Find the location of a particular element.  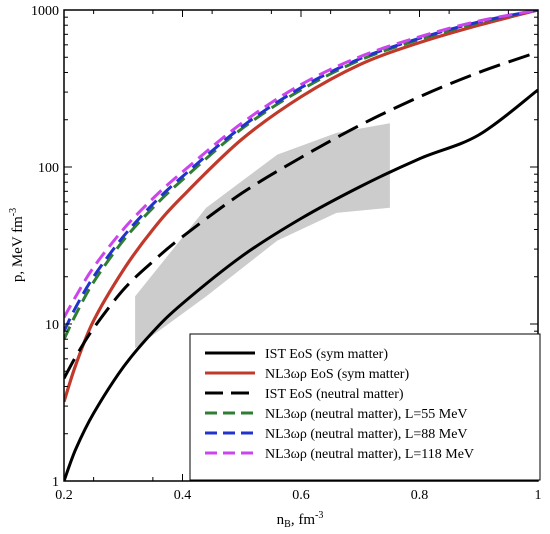

legend-label-6: NL3ωρ (neutral matter), L=118 MeV is located at coordinates (369, 454).